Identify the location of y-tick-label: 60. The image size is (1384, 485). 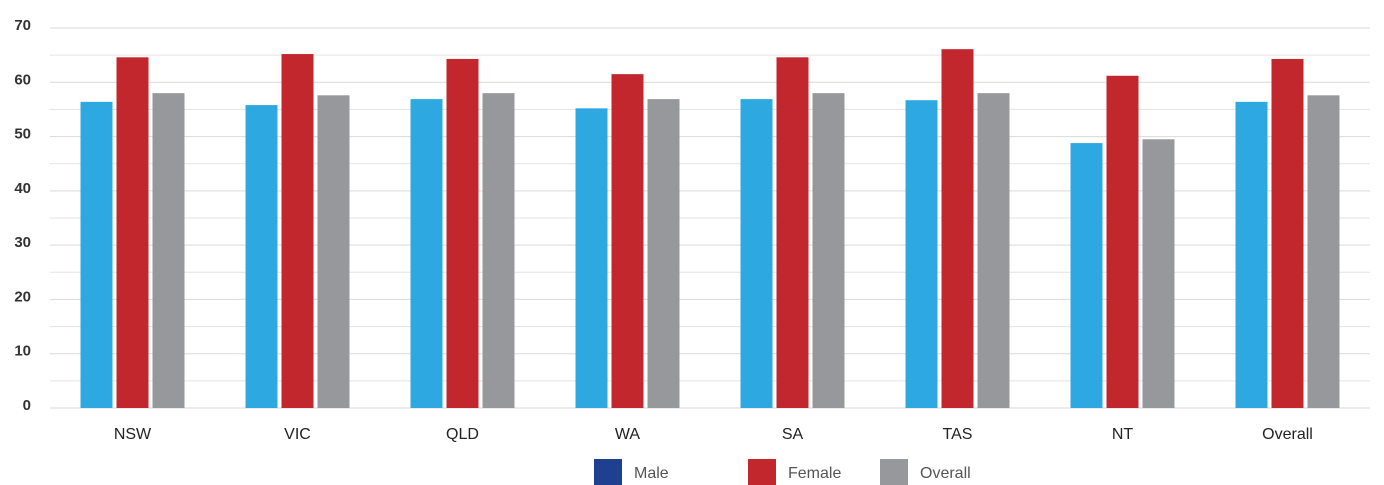
(22, 79).